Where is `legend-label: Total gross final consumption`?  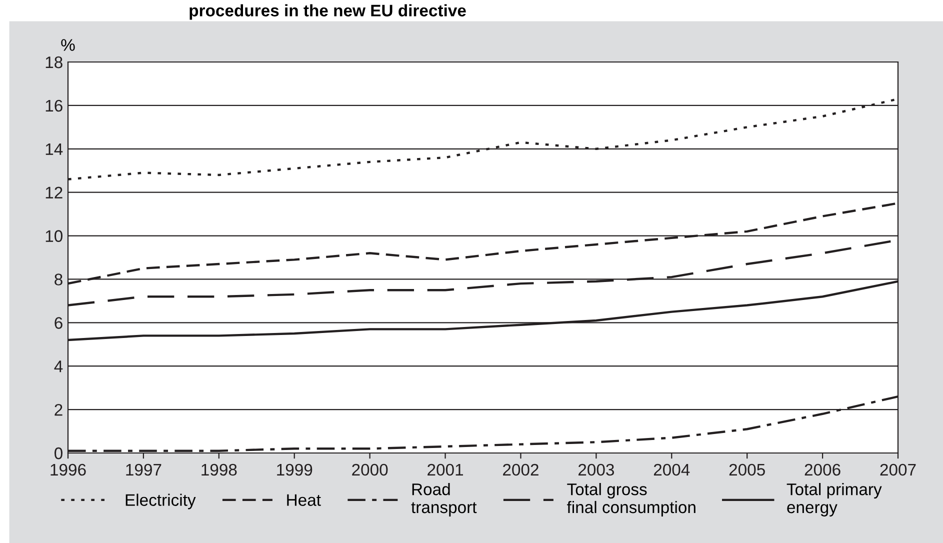
legend-label: Total gross final consumption is located at coordinates (631, 499).